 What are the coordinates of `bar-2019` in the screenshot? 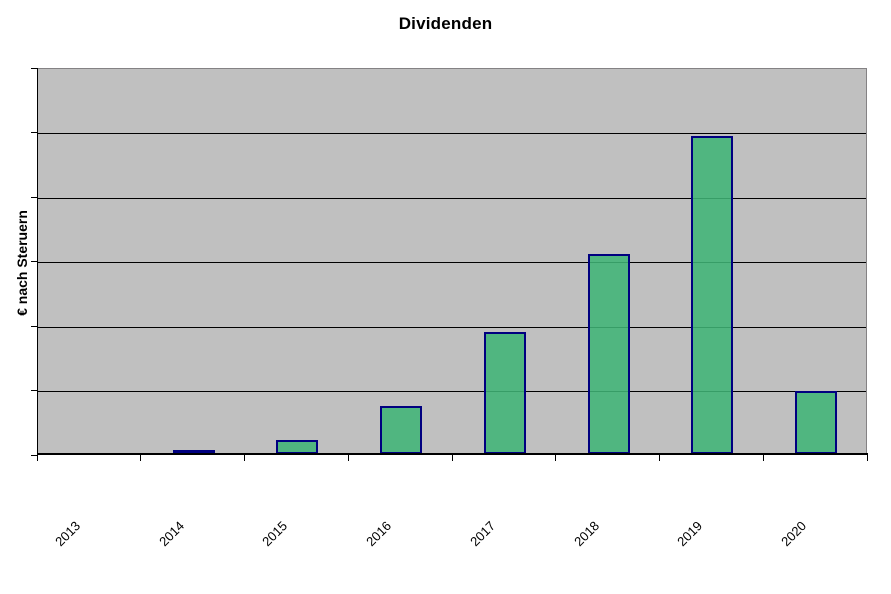 It's located at (712, 295).